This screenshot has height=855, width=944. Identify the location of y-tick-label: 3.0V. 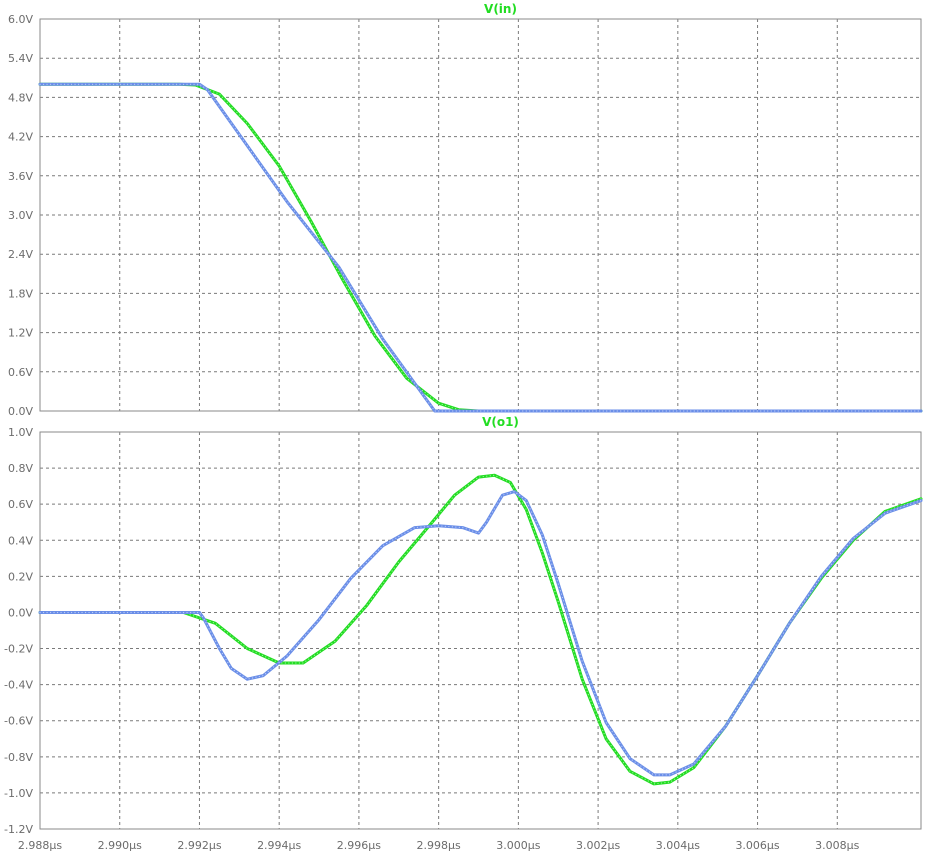
(20, 215).